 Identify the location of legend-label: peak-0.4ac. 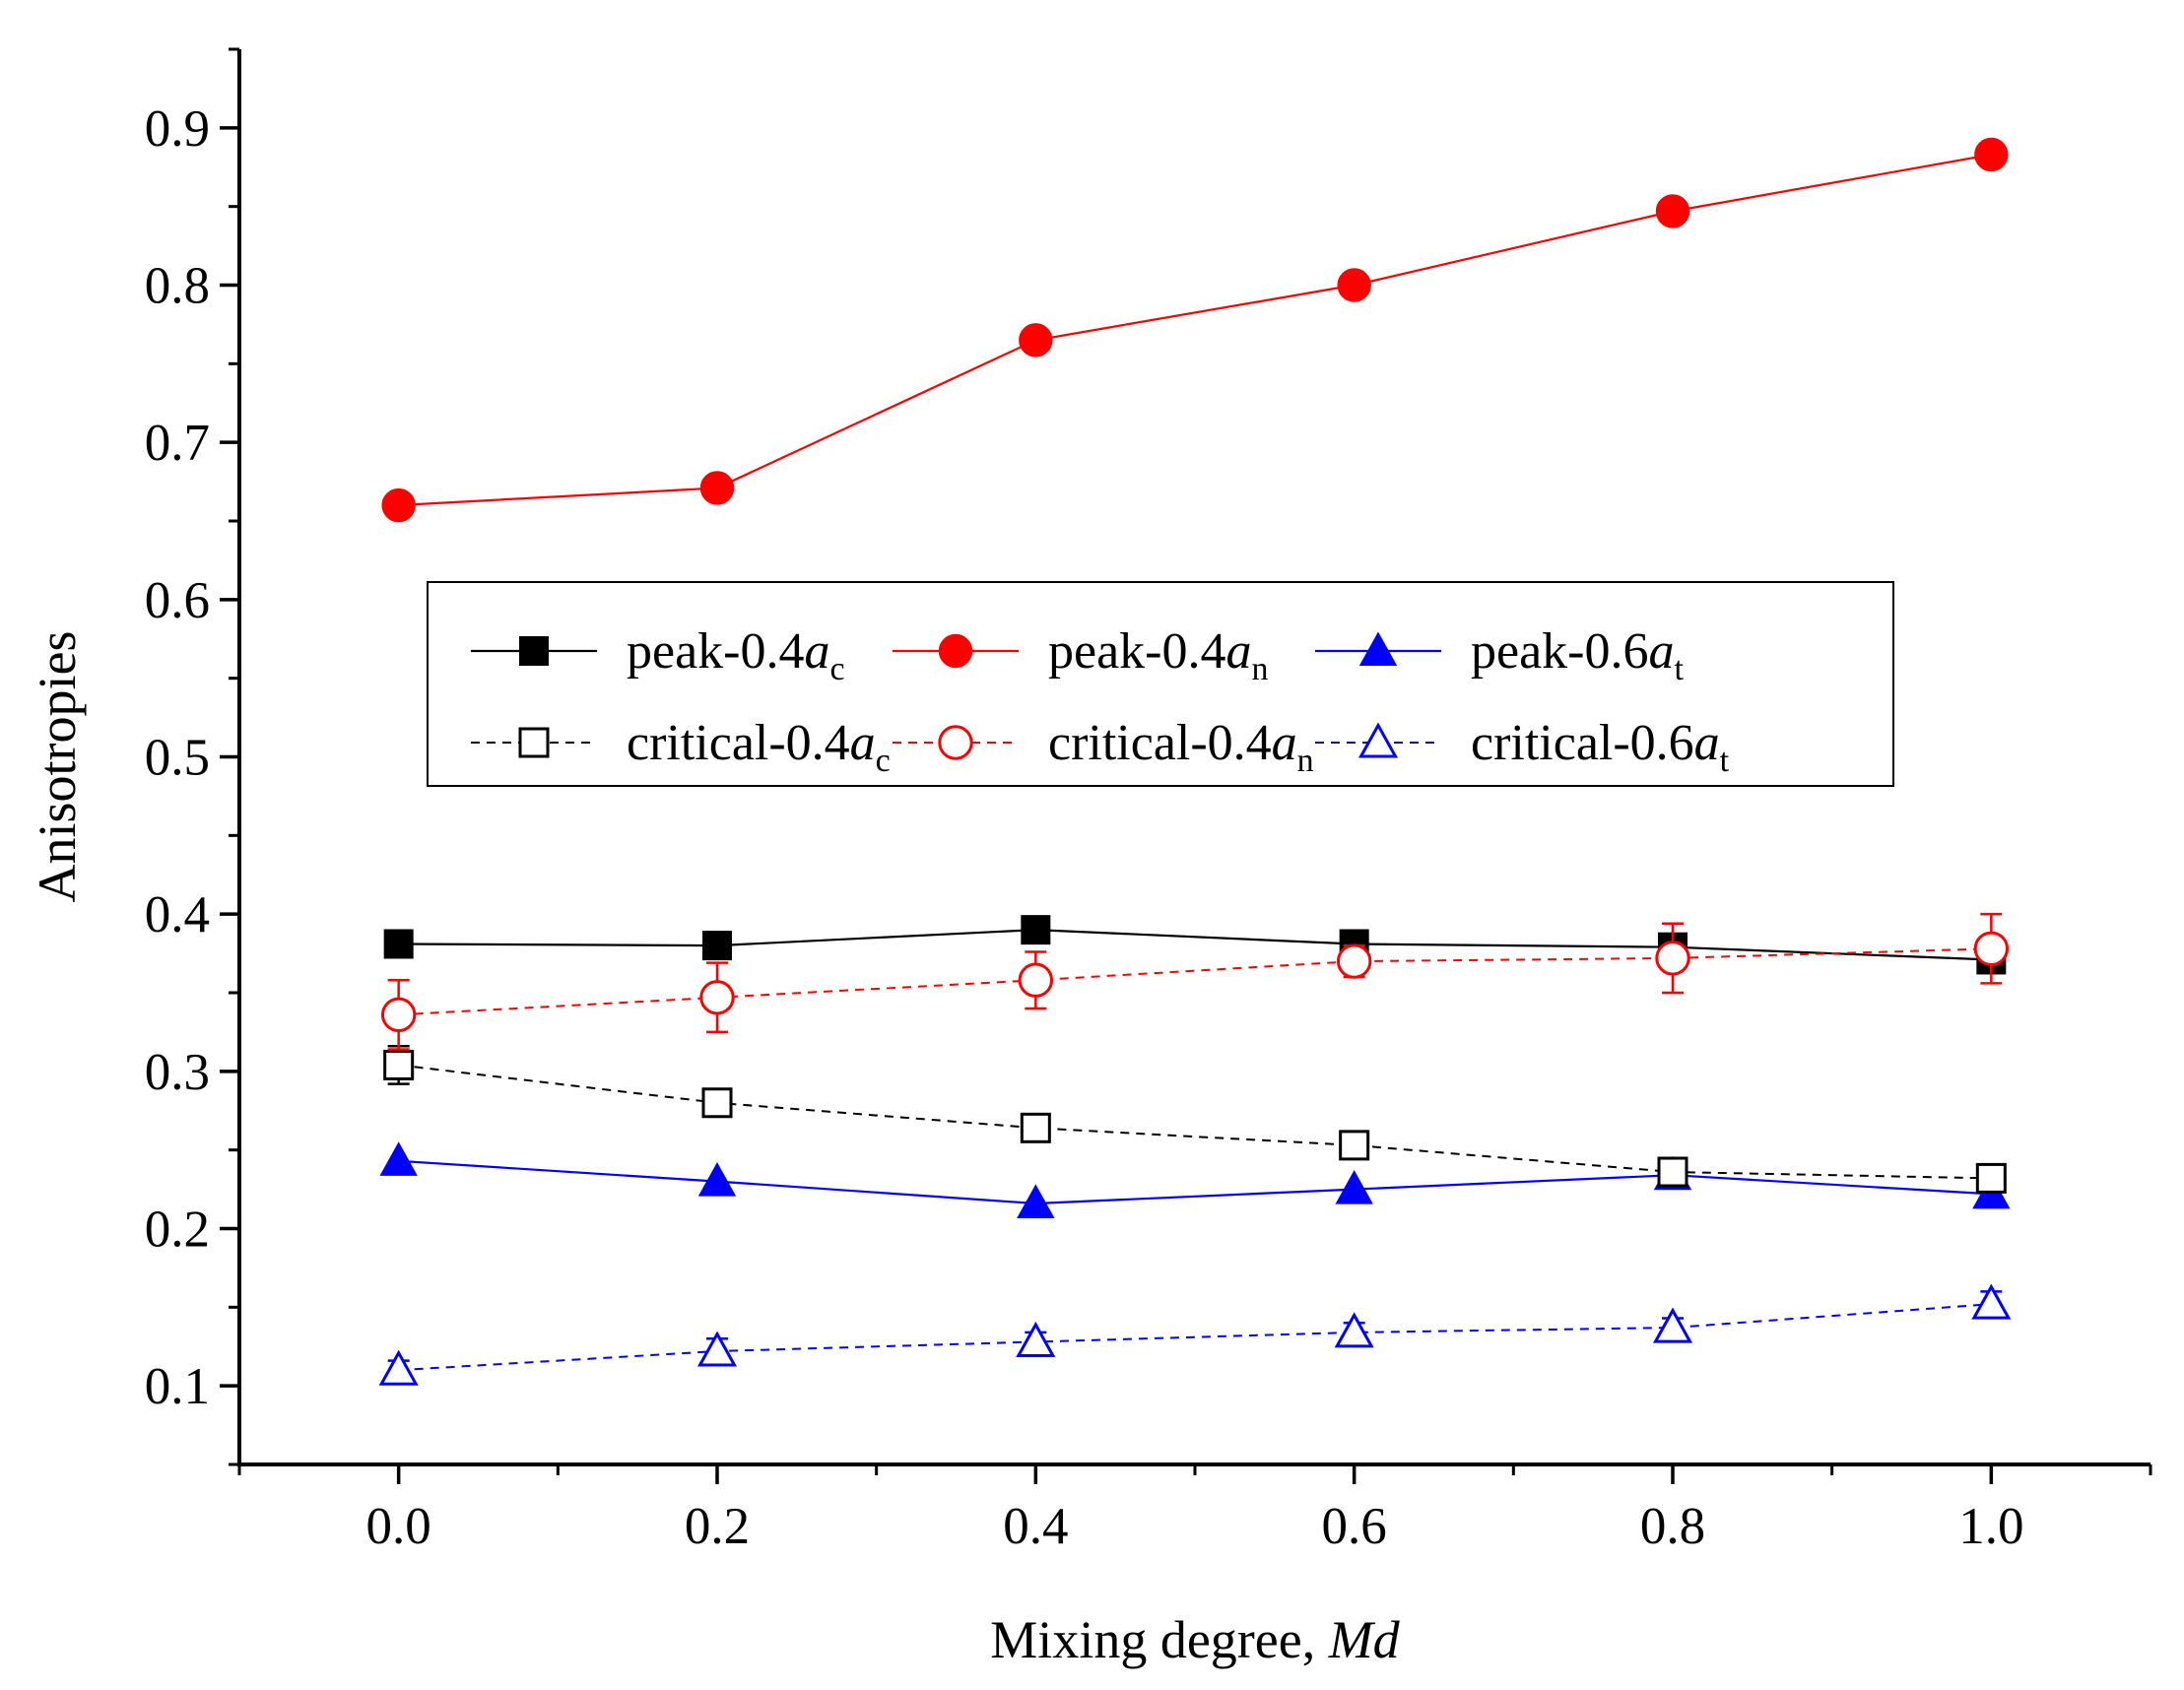
(736, 655).